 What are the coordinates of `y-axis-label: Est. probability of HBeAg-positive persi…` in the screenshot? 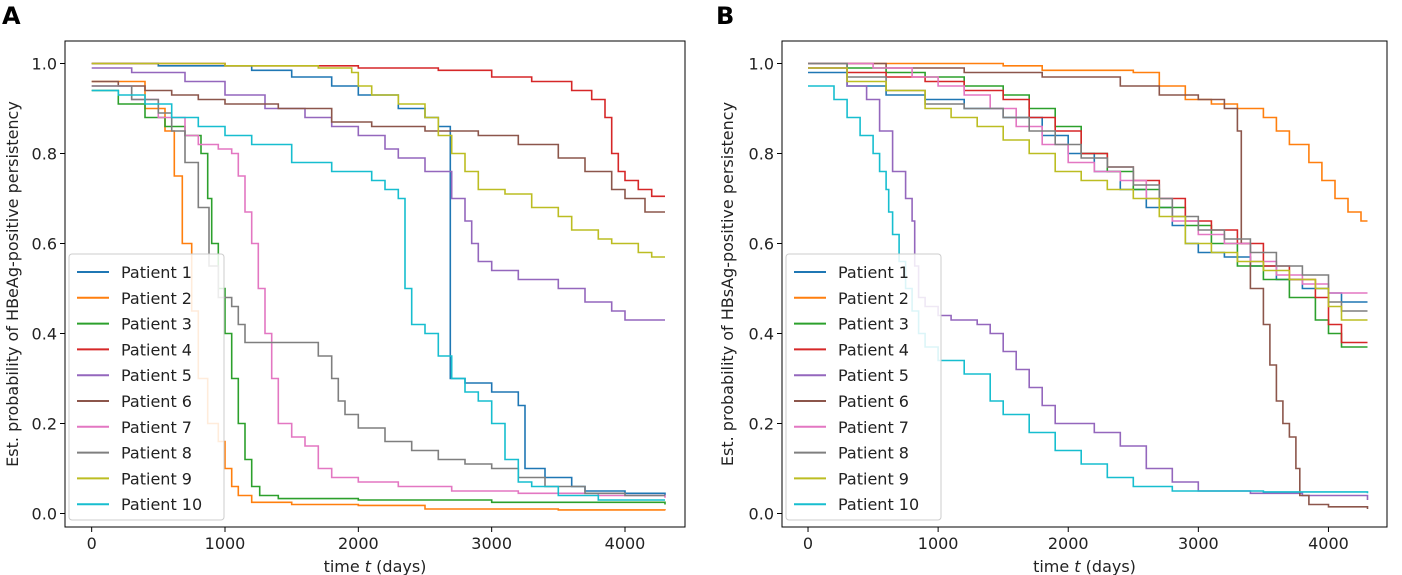 It's located at (12, 284).